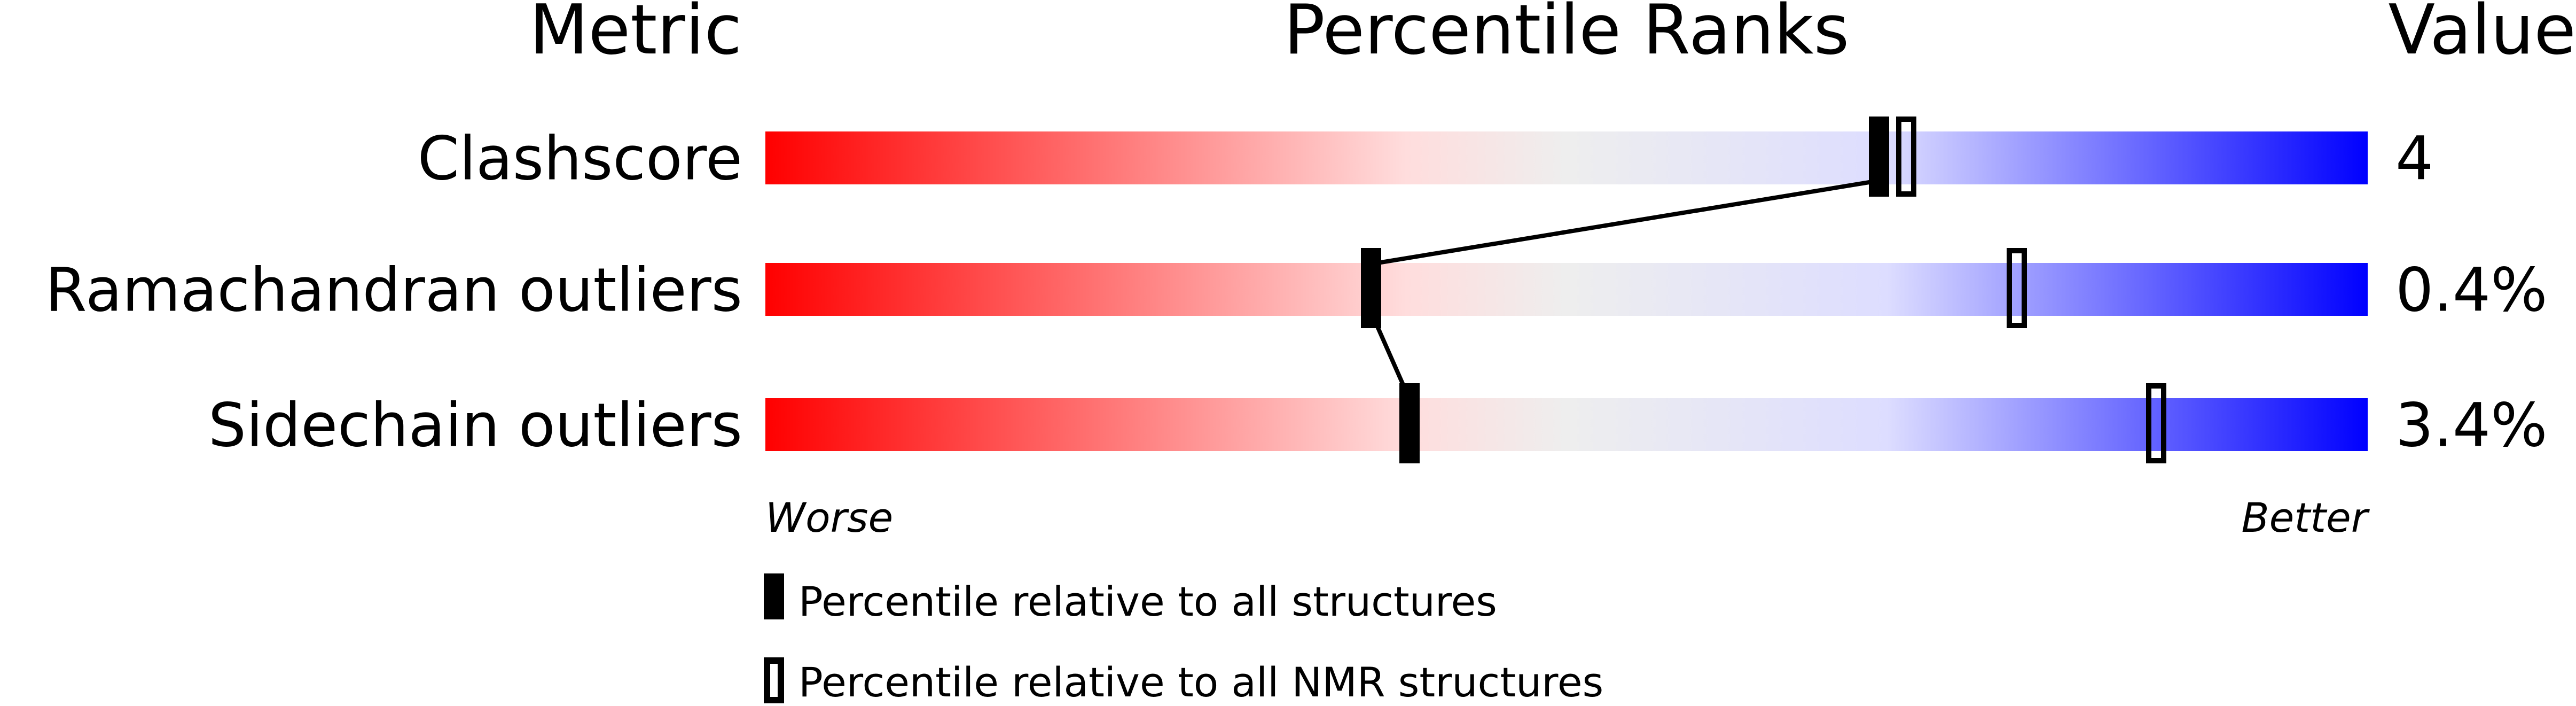 The width and height of the screenshot is (2576, 706). What do you see at coordinates (635, 35) in the screenshot?
I see `header-metric: Metric` at bounding box center [635, 35].